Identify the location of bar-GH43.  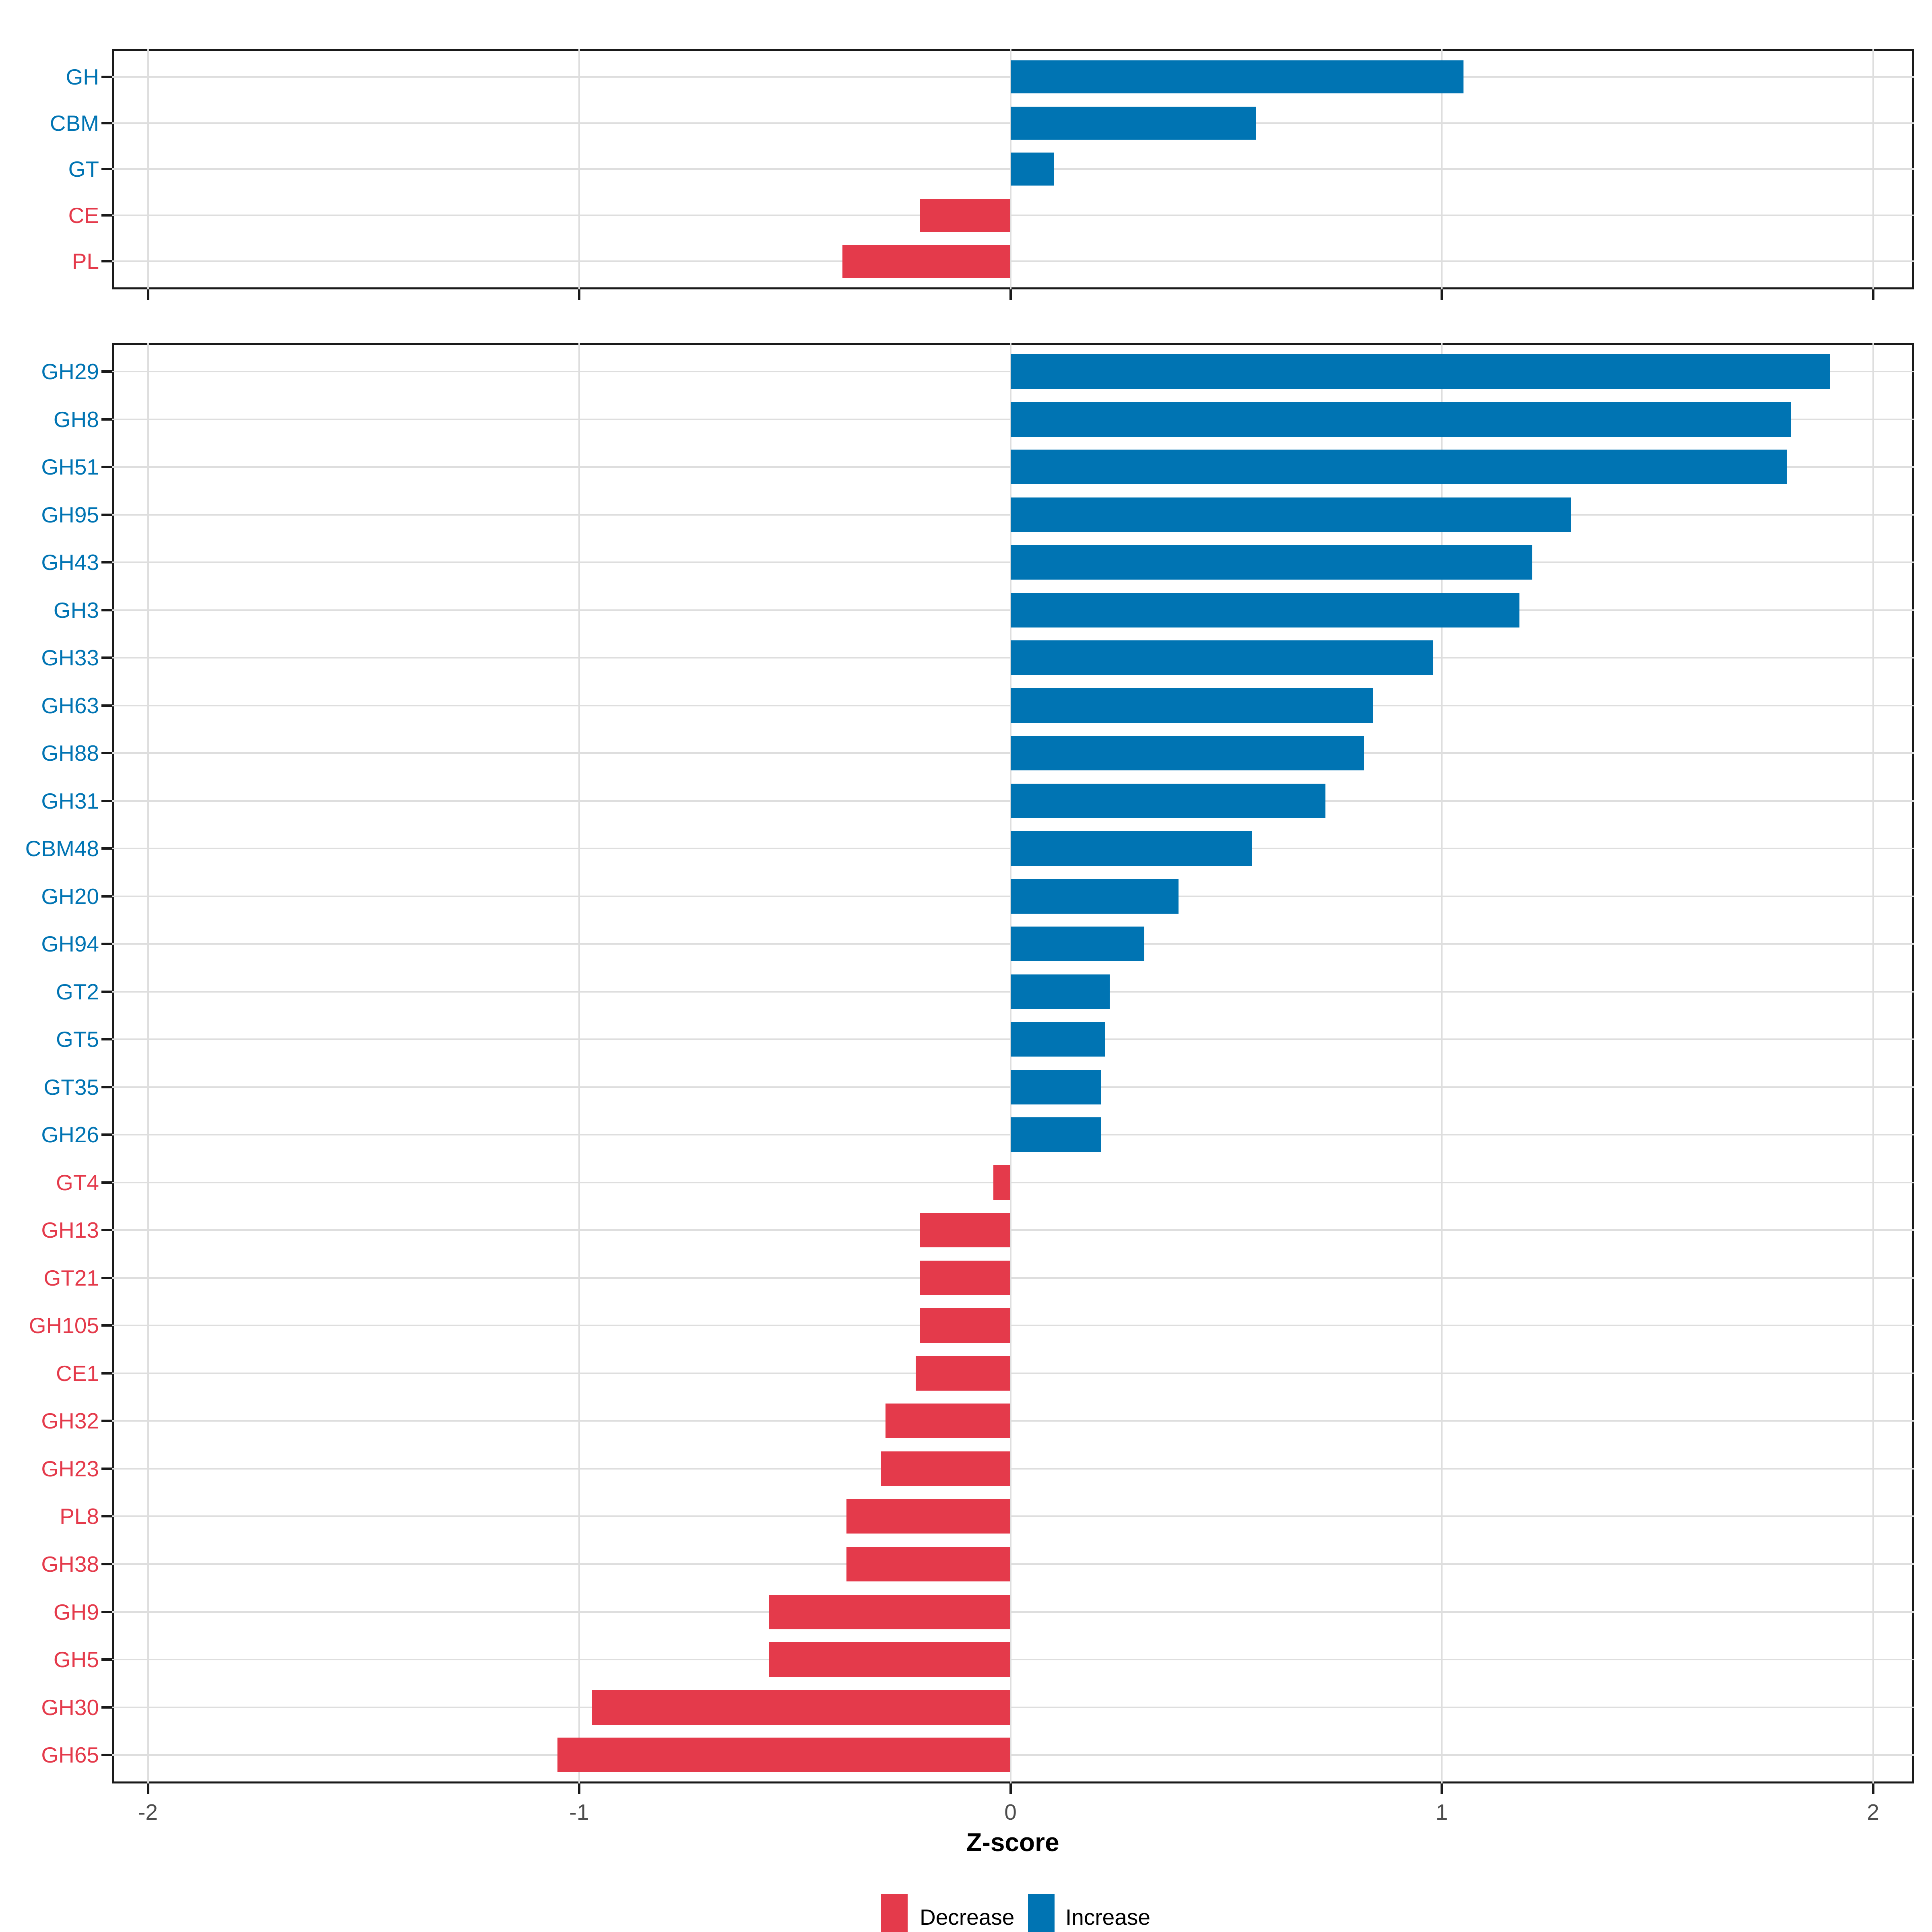
(1271, 562).